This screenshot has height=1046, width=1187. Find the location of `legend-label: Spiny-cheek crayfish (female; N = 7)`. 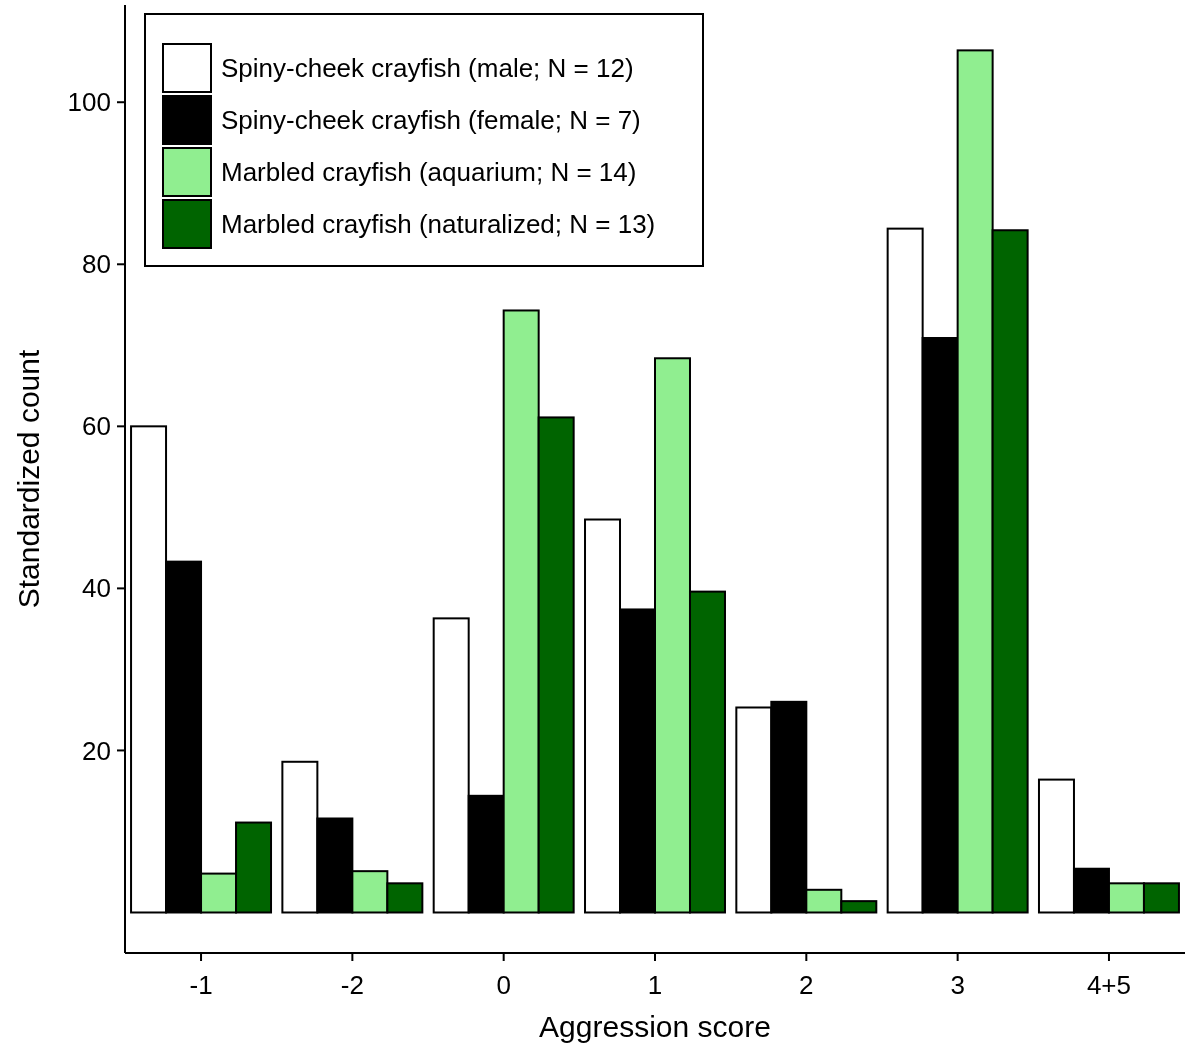

legend-label: Spiny-cheek crayfish (female; N = 7) is located at coordinates (431, 120).